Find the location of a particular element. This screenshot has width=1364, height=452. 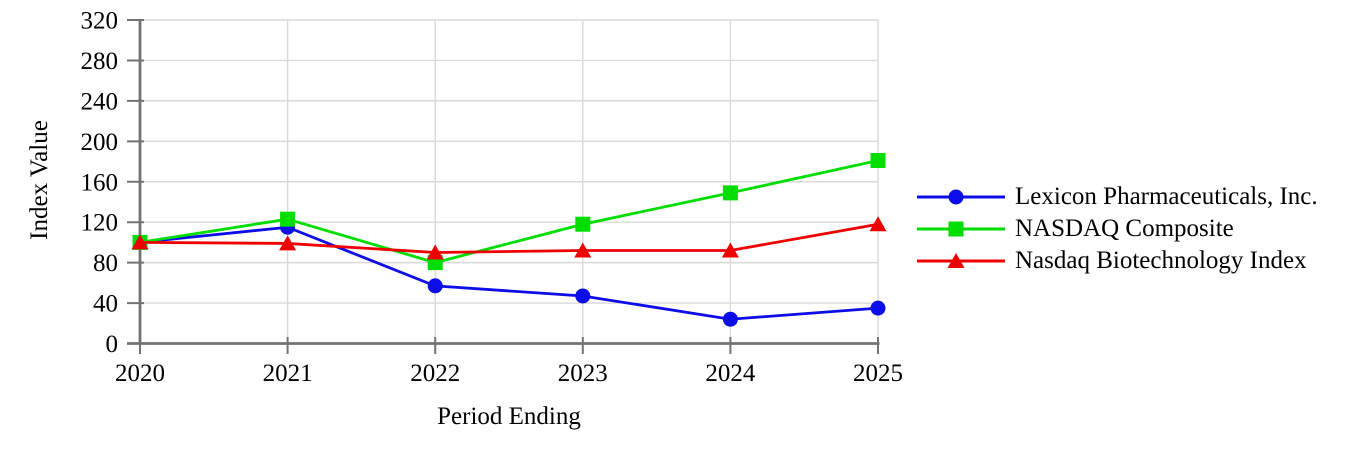

legend-label: Nasdaq Biotechnology Index is located at coordinates (1161, 260).